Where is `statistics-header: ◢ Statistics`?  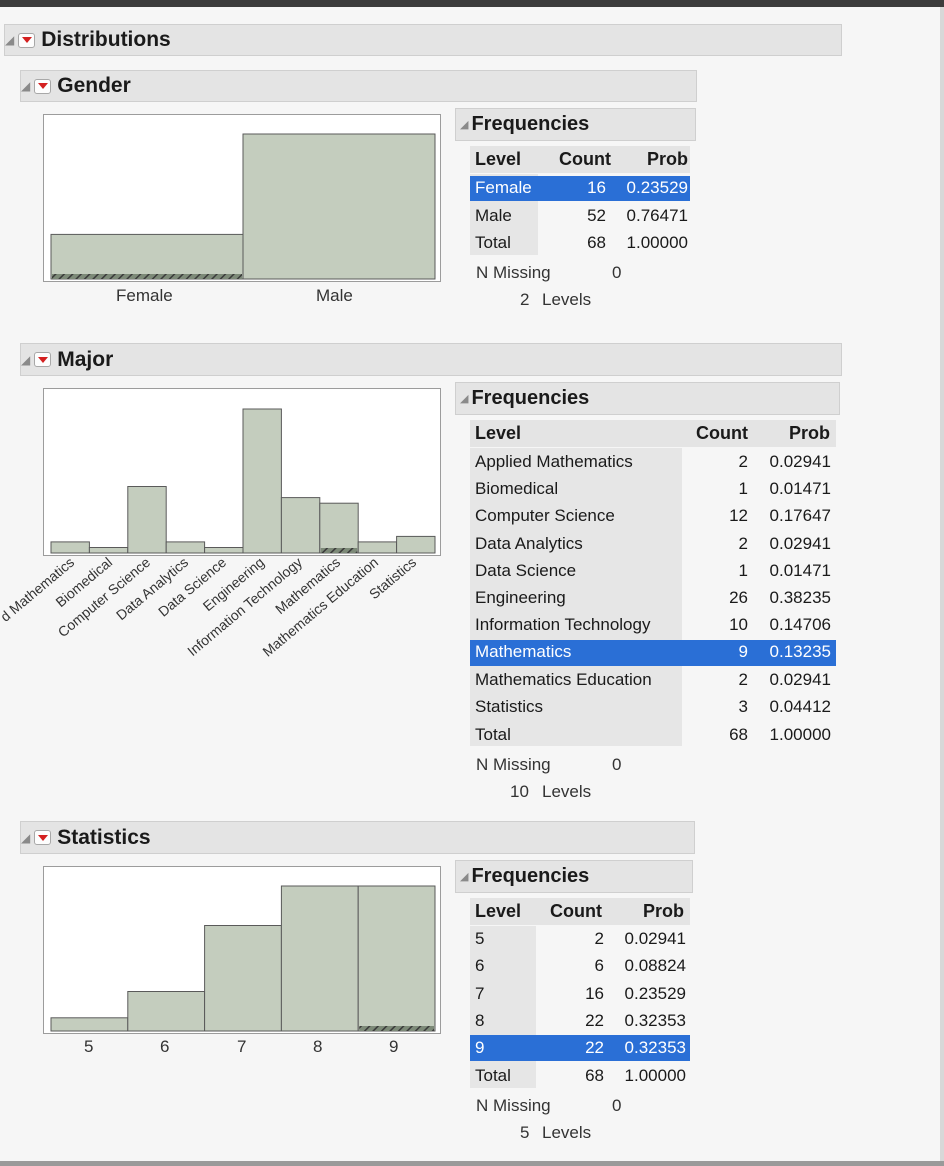
statistics-header: ◢ Statistics is located at coordinates (357, 837).